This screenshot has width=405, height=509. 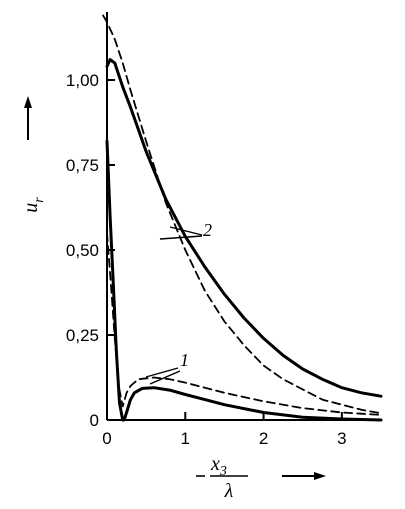 I want to click on annotation-1-label: 1, so click(x=184, y=360).